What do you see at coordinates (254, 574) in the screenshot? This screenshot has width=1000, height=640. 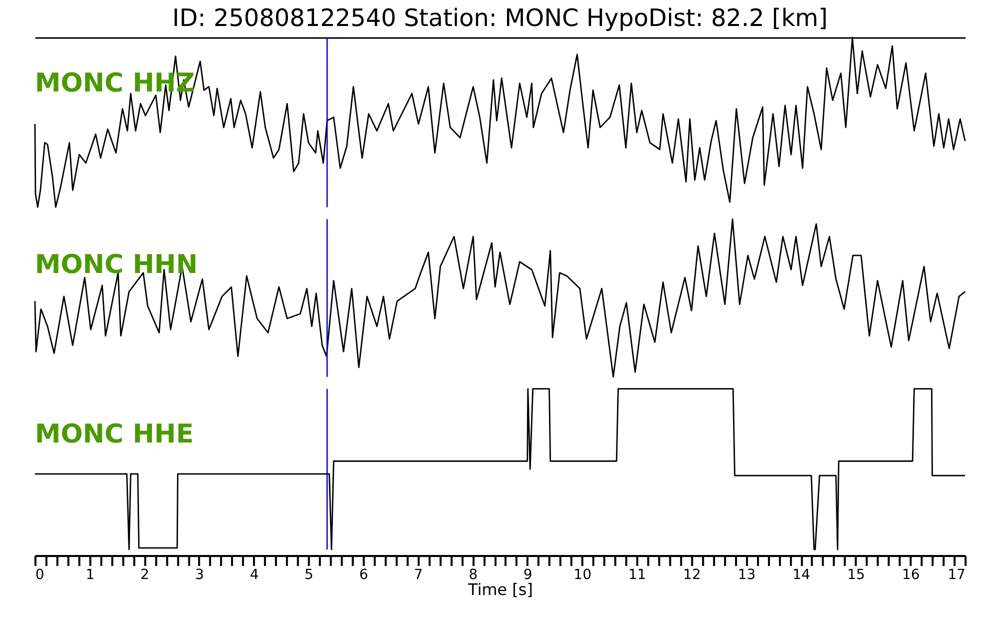 I see `x-tick-label: 4` at bounding box center [254, 574].